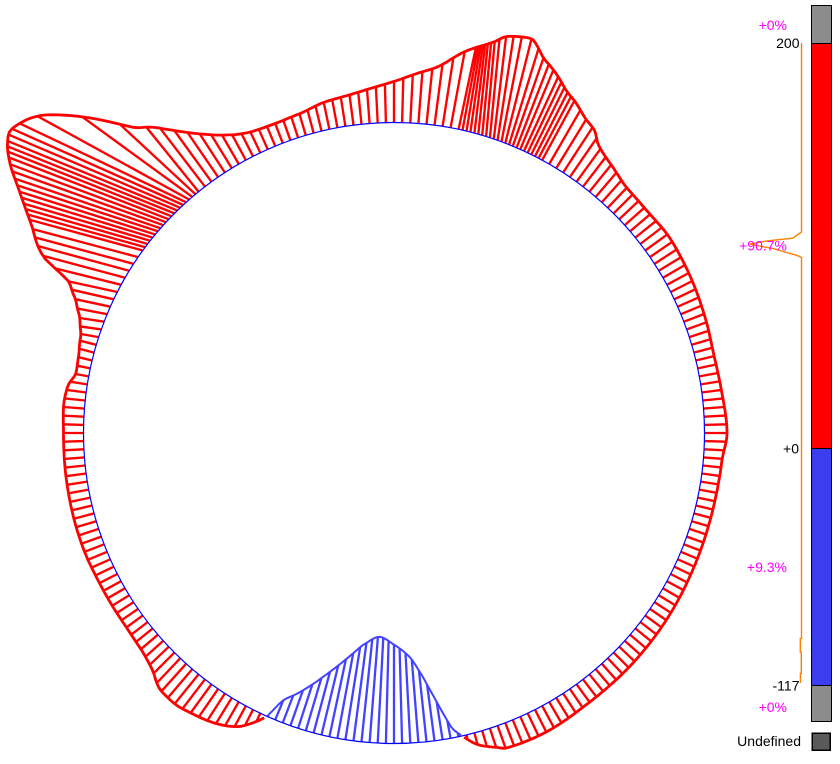  Describe the element at coordinates (791, 449) in the screenshot. I see `svg-text: +0` at that location.